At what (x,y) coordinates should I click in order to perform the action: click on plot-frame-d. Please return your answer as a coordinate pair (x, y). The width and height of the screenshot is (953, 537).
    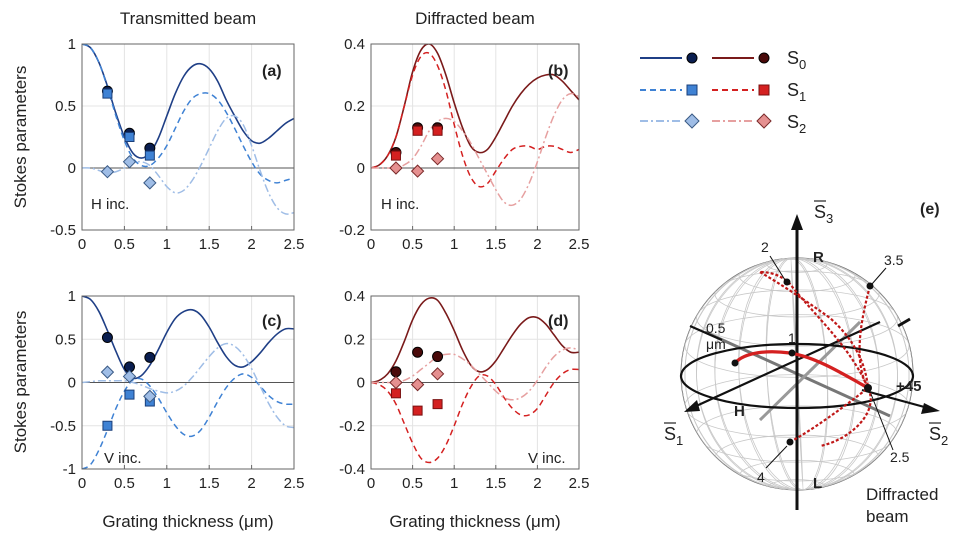
    Looking at the image, I should click on (475, 382).